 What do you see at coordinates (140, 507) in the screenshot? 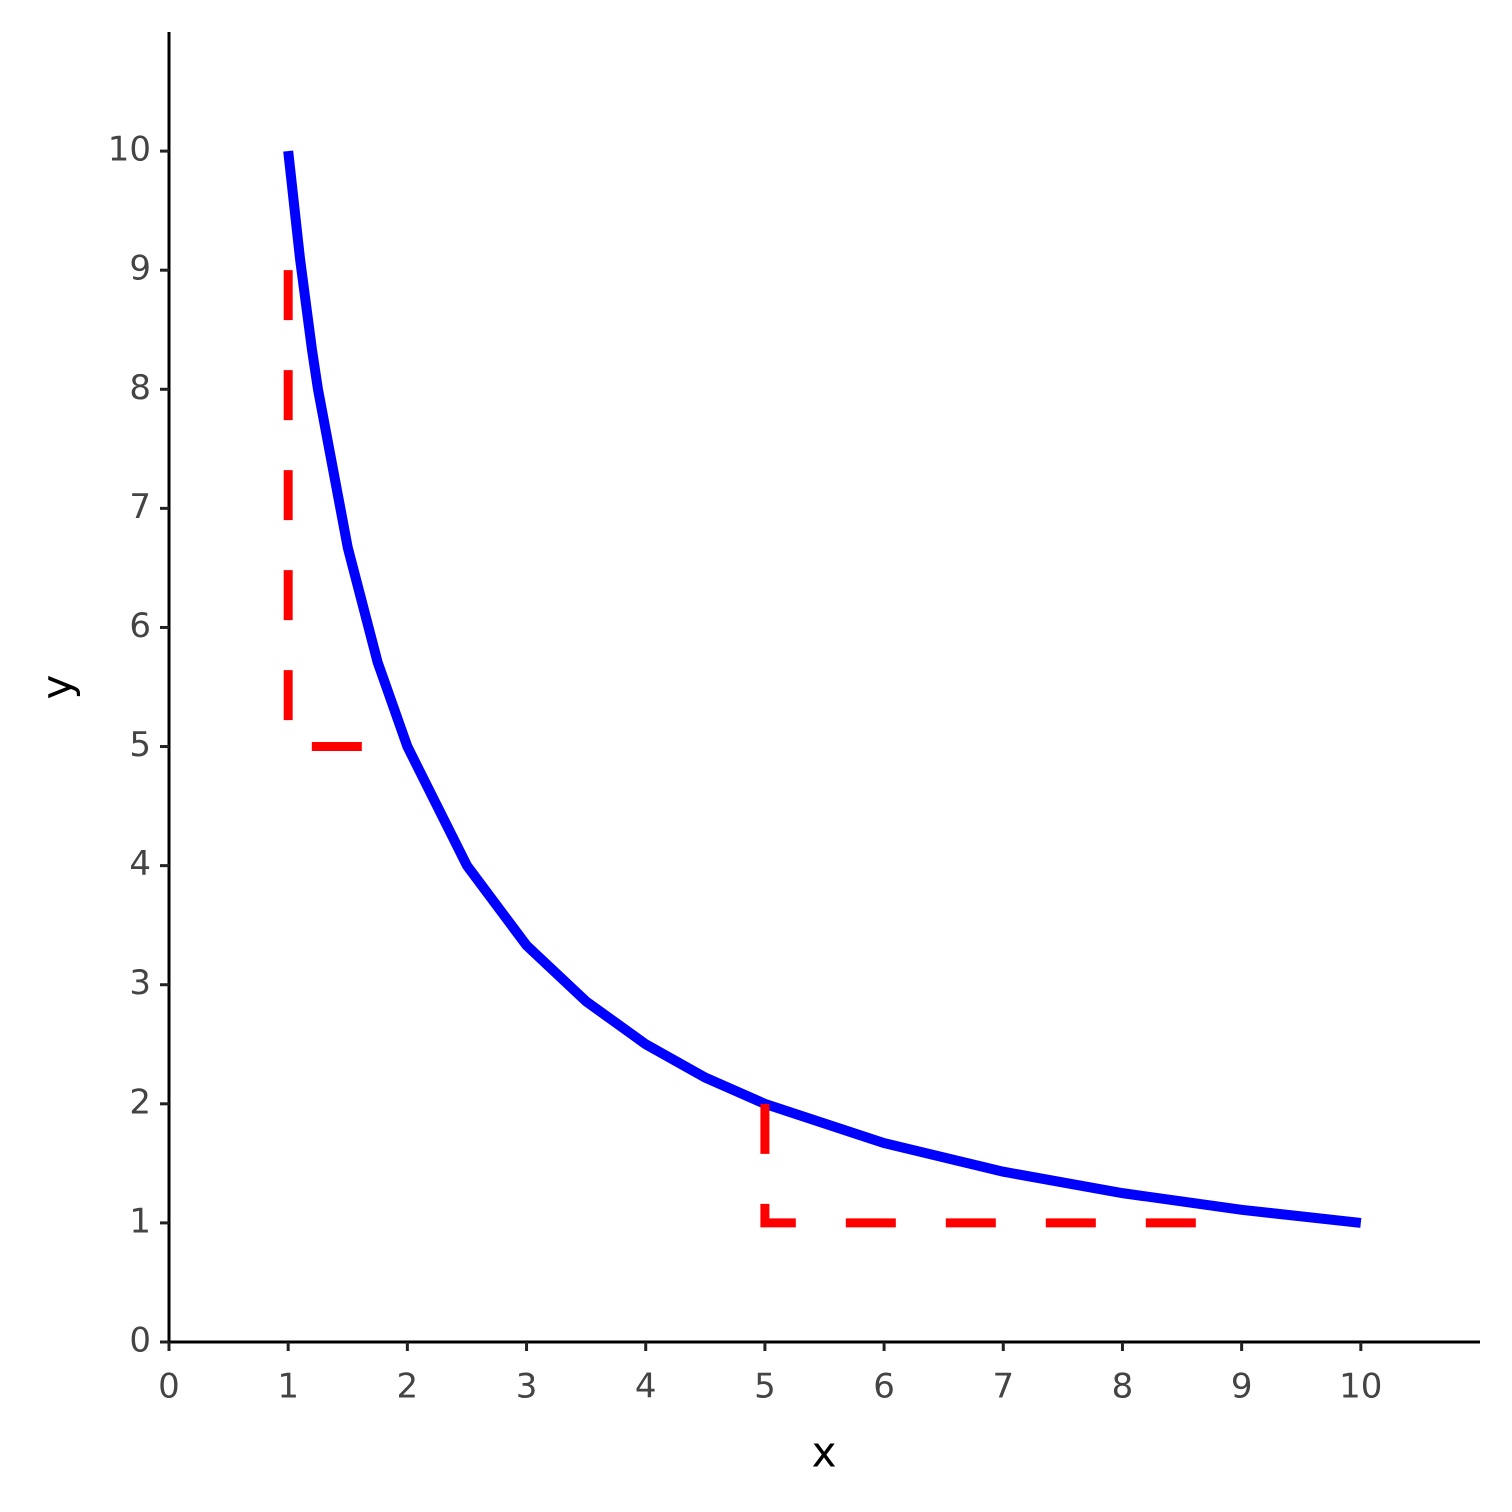
I see `y-tick-label: 7` at bounding box center [140, 507].